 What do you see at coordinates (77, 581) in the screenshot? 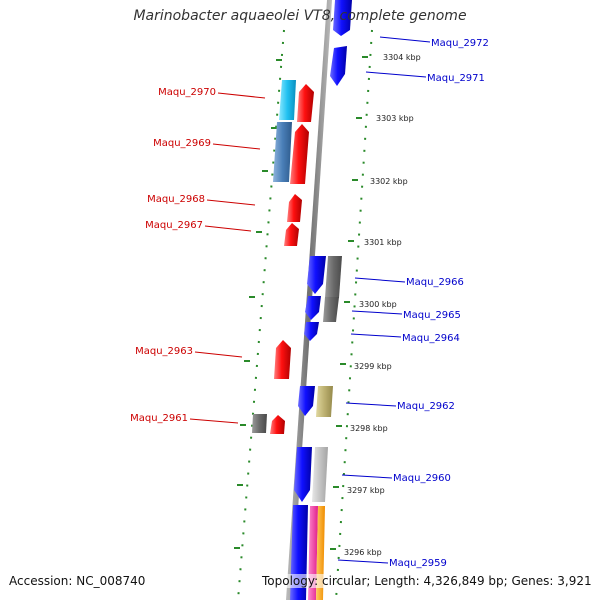
I see `accession-text: Accession: NC_008740` at bounding box center [77, 581].